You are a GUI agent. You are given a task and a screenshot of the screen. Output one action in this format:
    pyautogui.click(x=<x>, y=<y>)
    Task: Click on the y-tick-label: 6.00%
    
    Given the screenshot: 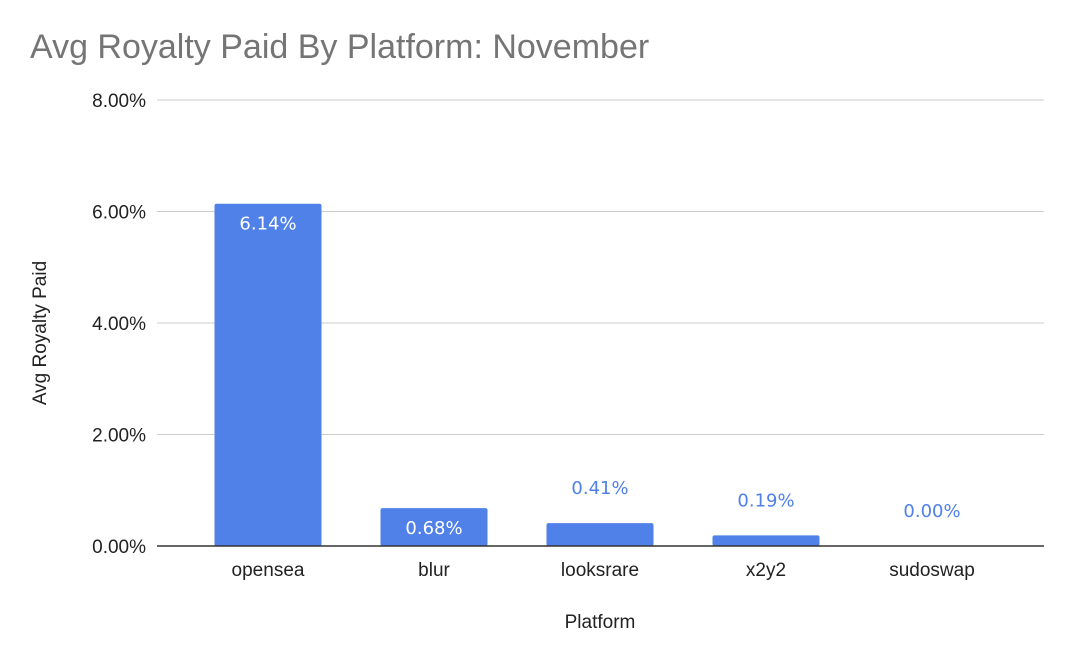 What is the action you would take?
    pyautogui.click(x=119, y=213)
    